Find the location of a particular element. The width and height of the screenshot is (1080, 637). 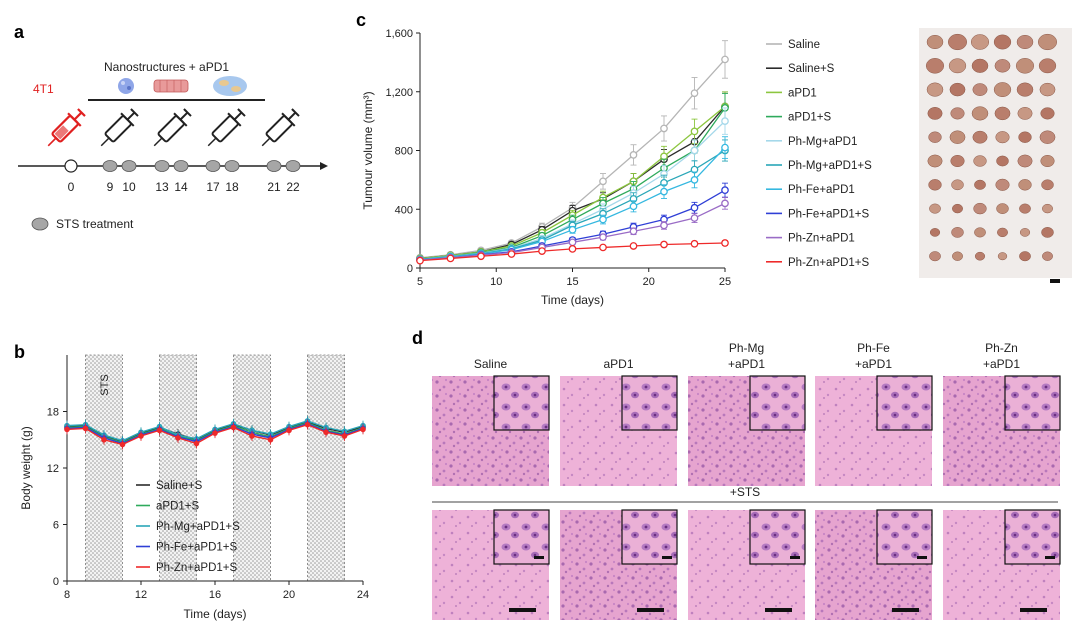

treatment-title: Nanostructures + aPD1 is located at coordinates (166, 67).